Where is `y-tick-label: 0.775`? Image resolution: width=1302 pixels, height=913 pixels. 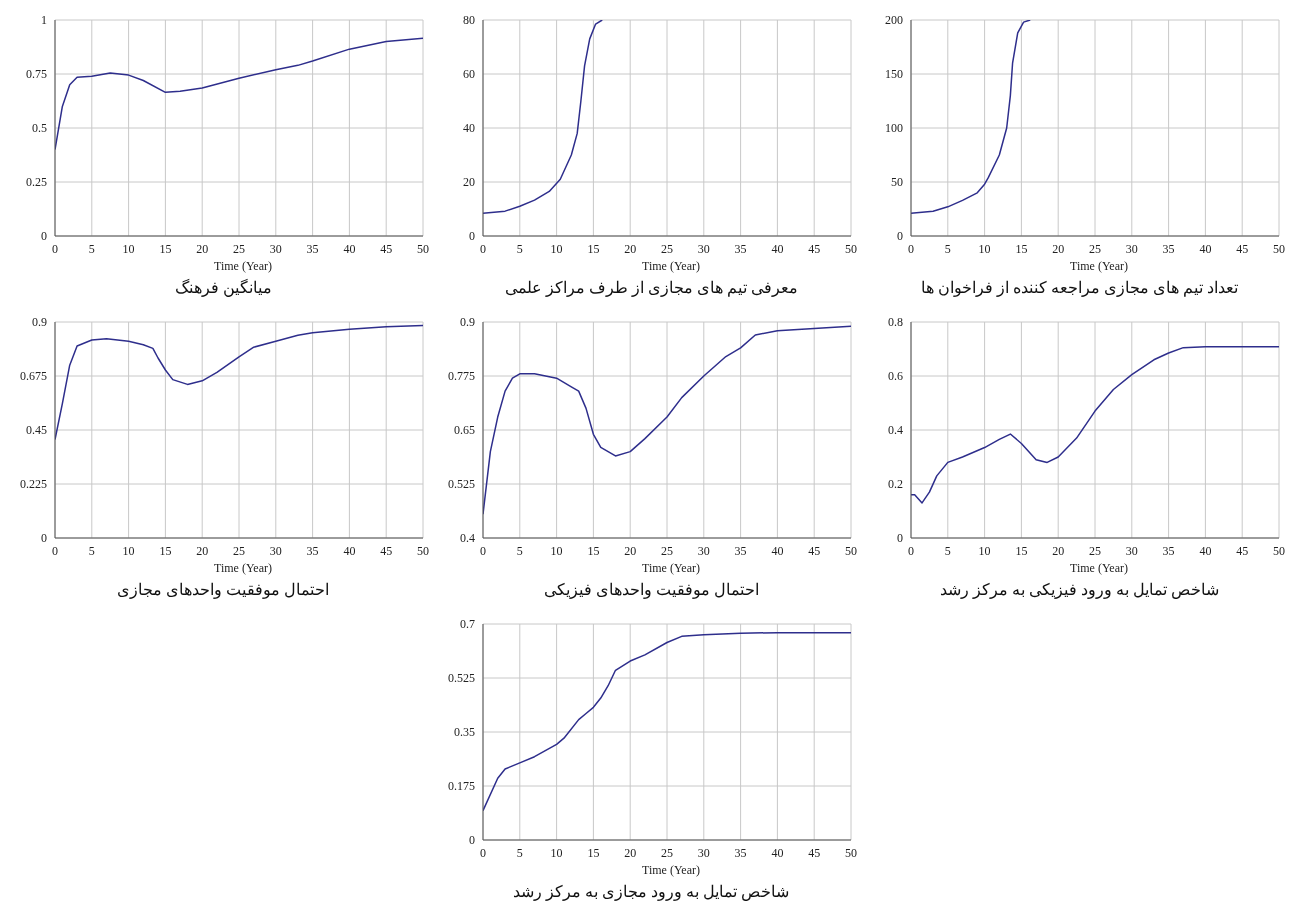
y-tick-label: 0.775 is located at coordinates (461, 376).